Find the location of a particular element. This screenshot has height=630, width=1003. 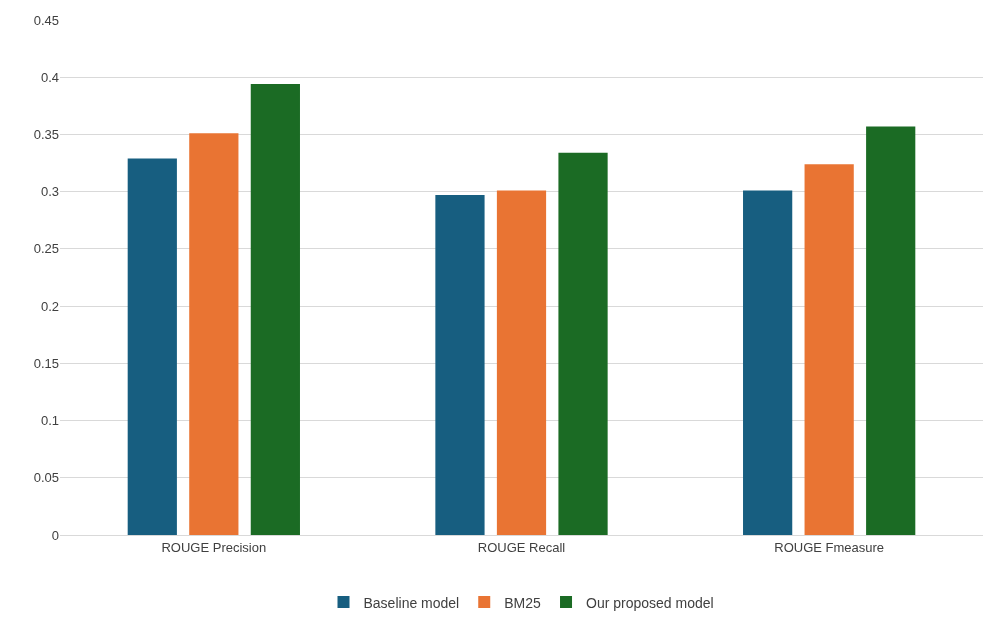

legend-label: Baseline model is located at coordinates (411, 602).